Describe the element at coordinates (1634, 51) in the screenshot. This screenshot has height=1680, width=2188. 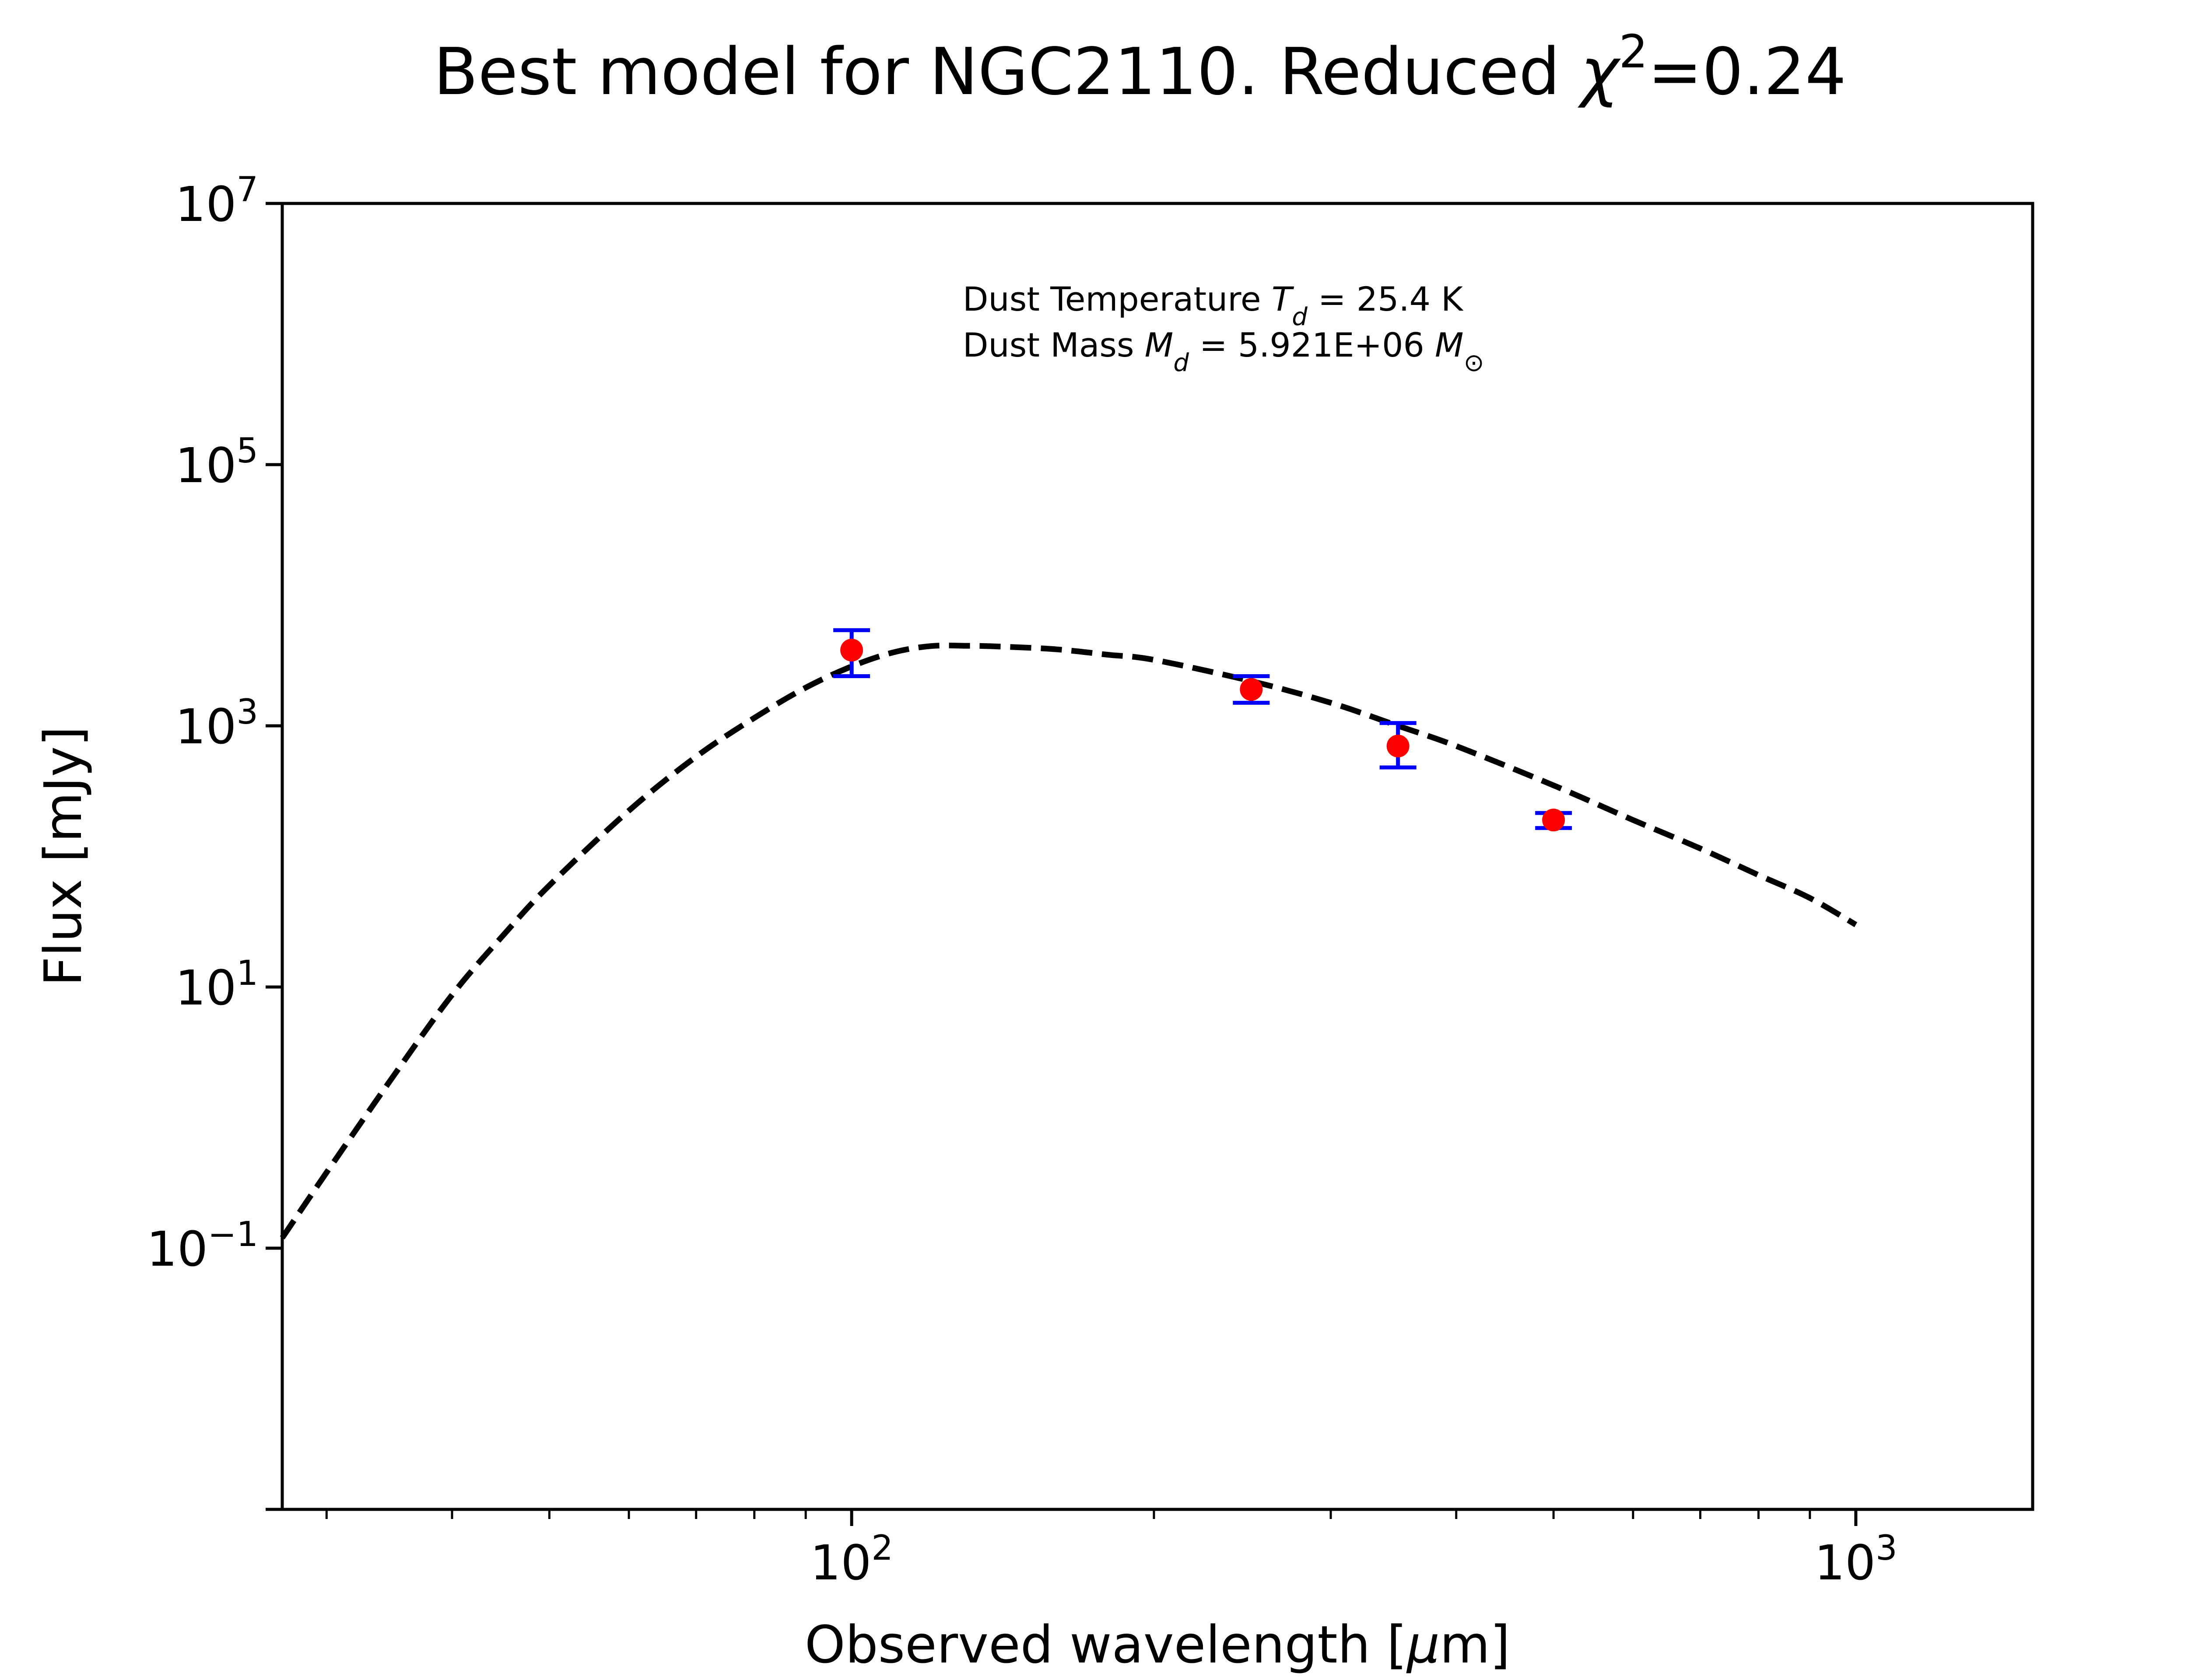
I see `title-superscript: 2` at that location.